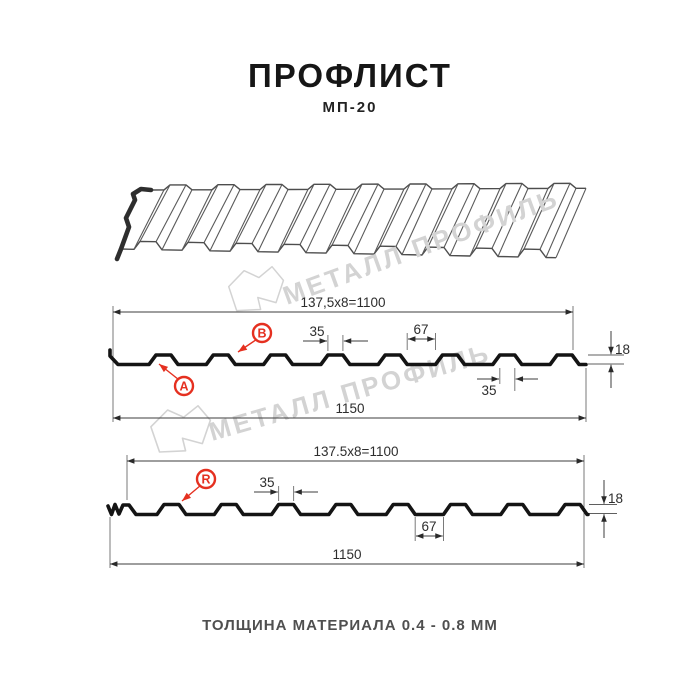 This screenshot has height=700, width=700. I want to click on material-thickness-note: ТОЛЩИНА МАТЕРИАЛА 0.4 - 0.8 ММ, so click(350, 625).